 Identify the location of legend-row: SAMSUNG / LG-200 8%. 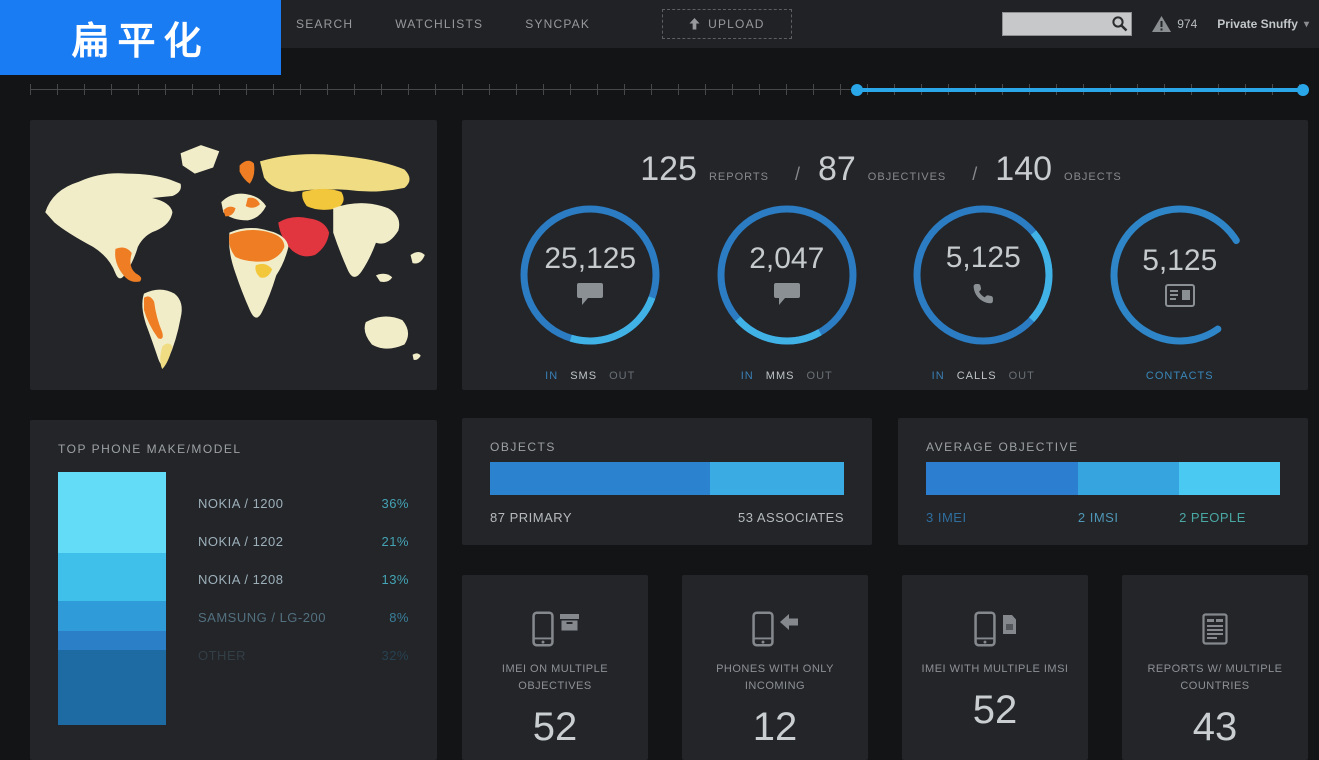
(303, 617).